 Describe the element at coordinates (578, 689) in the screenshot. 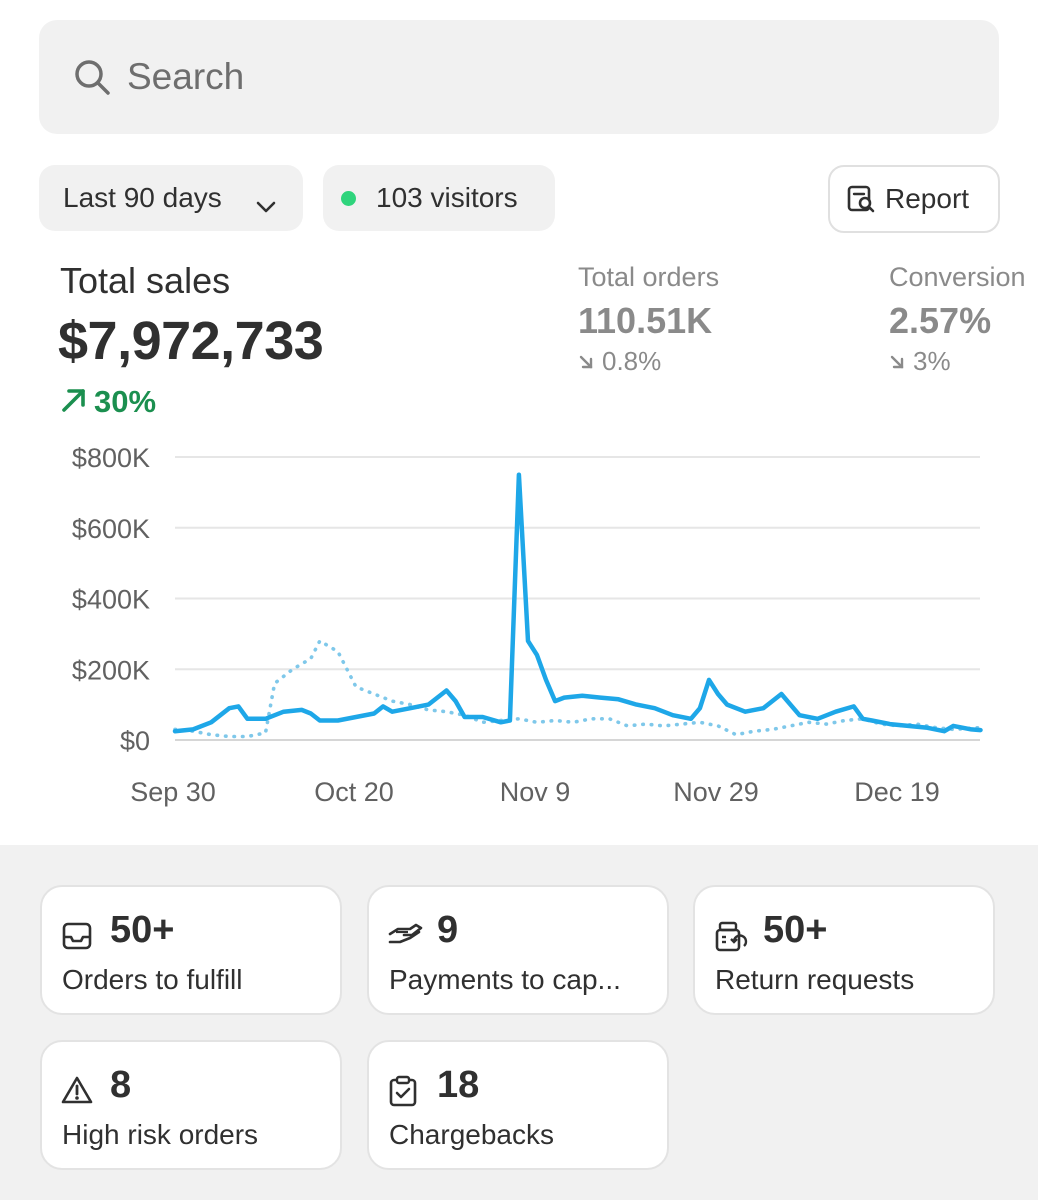

I see `previous-period-series-line` at that location.